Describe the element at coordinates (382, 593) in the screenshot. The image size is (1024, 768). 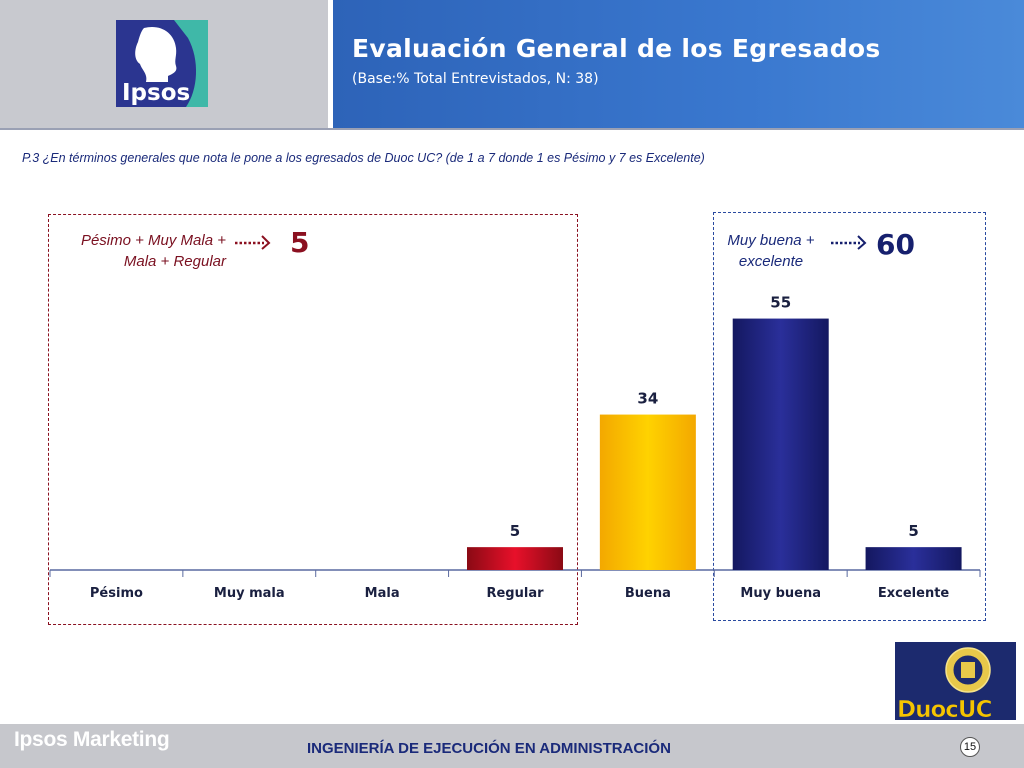
I see `category-label: Mala` at that location.